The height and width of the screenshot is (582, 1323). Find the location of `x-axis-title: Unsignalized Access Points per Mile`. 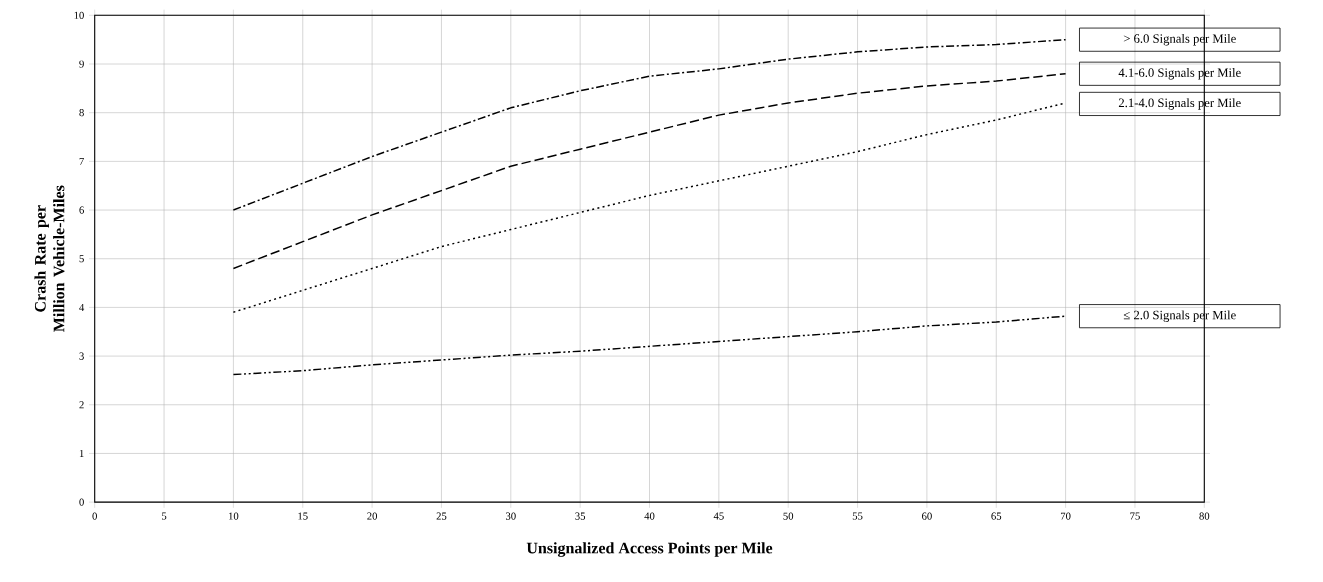

x-axis-title: Unsignalized Access Points per Mile is located at coordinates (649, 549).